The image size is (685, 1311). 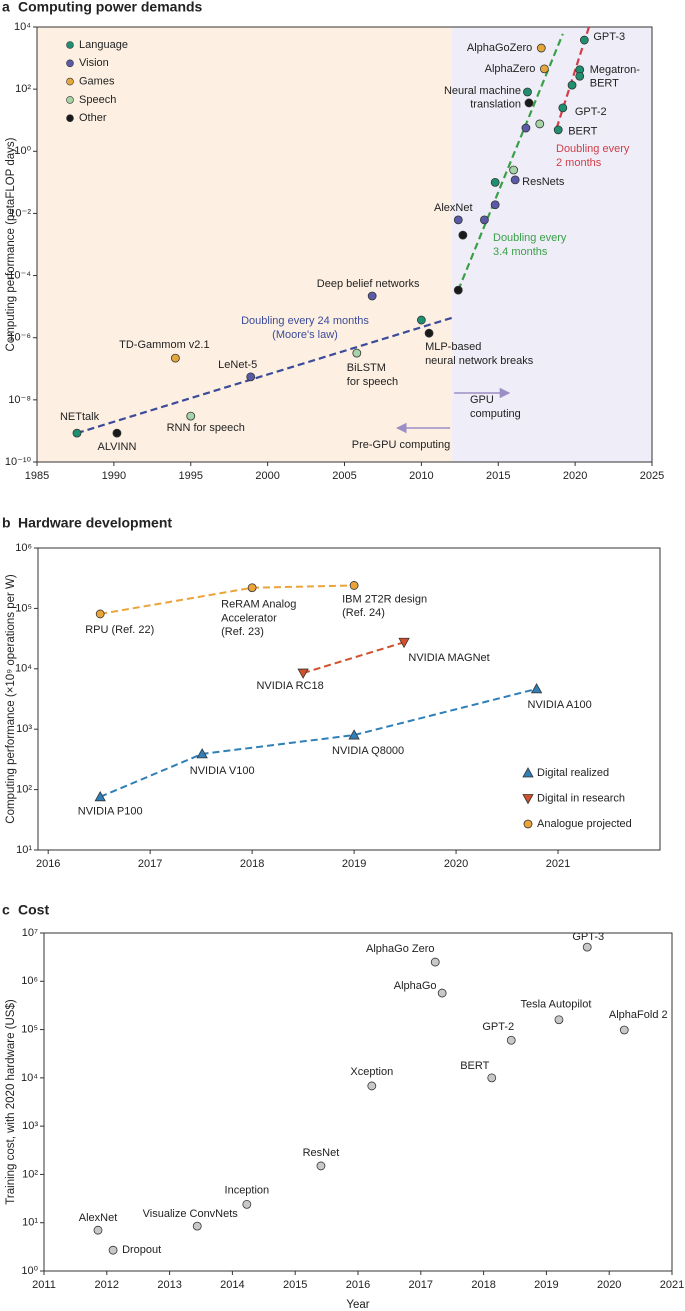 I want to click on point-label: Visualize ConvNets, so click(x=191, y=1214).